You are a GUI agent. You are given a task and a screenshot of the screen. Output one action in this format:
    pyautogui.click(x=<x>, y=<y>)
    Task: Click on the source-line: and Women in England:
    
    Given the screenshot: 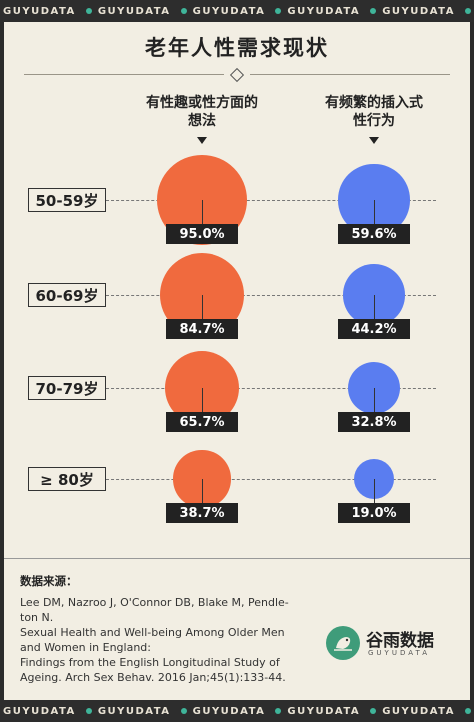 What is the action you would take?
    pyautogui.click(x=85, y=647)
    